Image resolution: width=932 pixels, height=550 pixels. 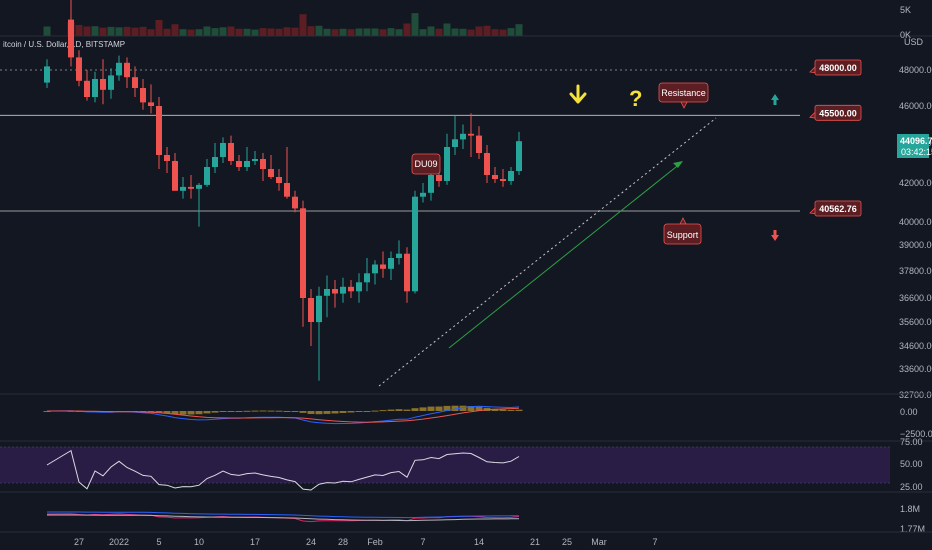 I want to click on macd-indicator, so click(x=283, y=415).